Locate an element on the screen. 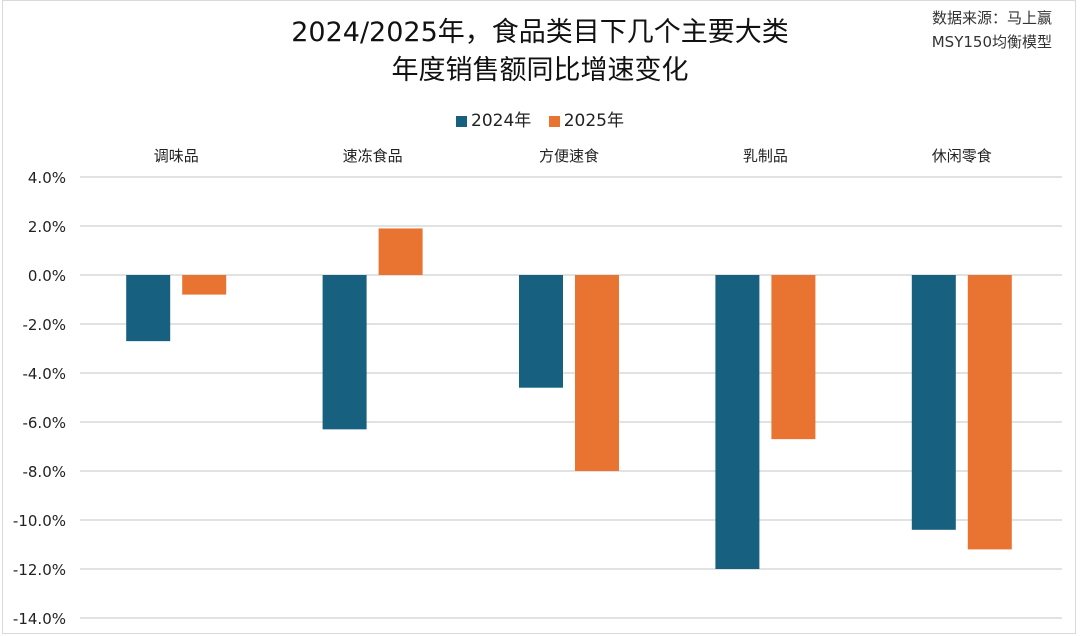 The width and height of the screenshot is (1080, 636). source-line-2: MSY150均衡模型 is located at coordinates (991, 42).